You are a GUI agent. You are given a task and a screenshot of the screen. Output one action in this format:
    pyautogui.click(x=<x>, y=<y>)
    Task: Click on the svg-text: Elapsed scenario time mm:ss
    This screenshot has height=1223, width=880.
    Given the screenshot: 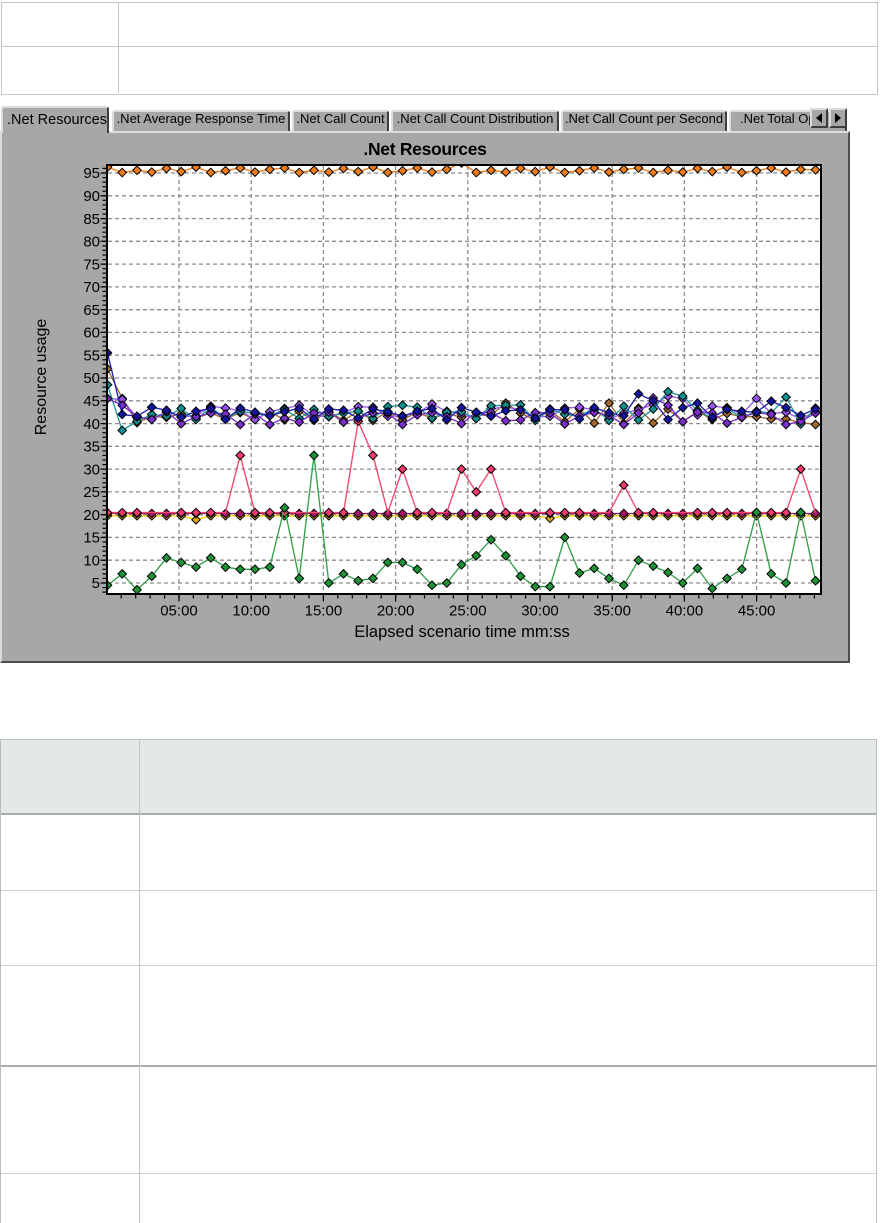 What is the action you would take?
    pyautogui.click(x=462, y=632)
    